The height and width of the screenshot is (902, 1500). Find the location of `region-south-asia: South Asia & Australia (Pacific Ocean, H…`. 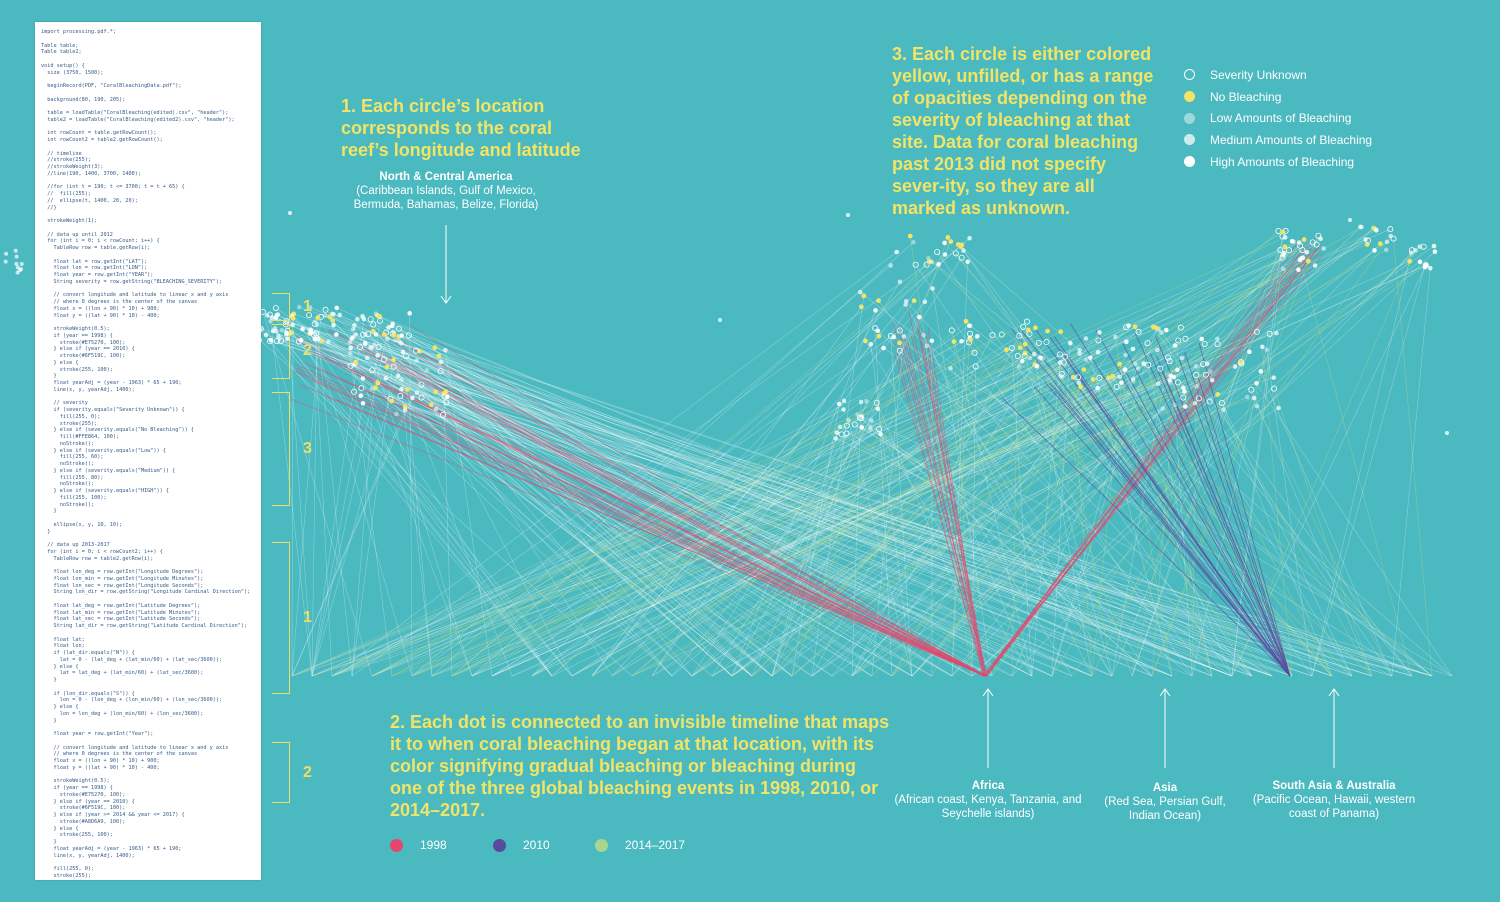

region-south-asia: South Asia & Australia (Pacific Ocean, H… is located at coordinates (1334, 800).